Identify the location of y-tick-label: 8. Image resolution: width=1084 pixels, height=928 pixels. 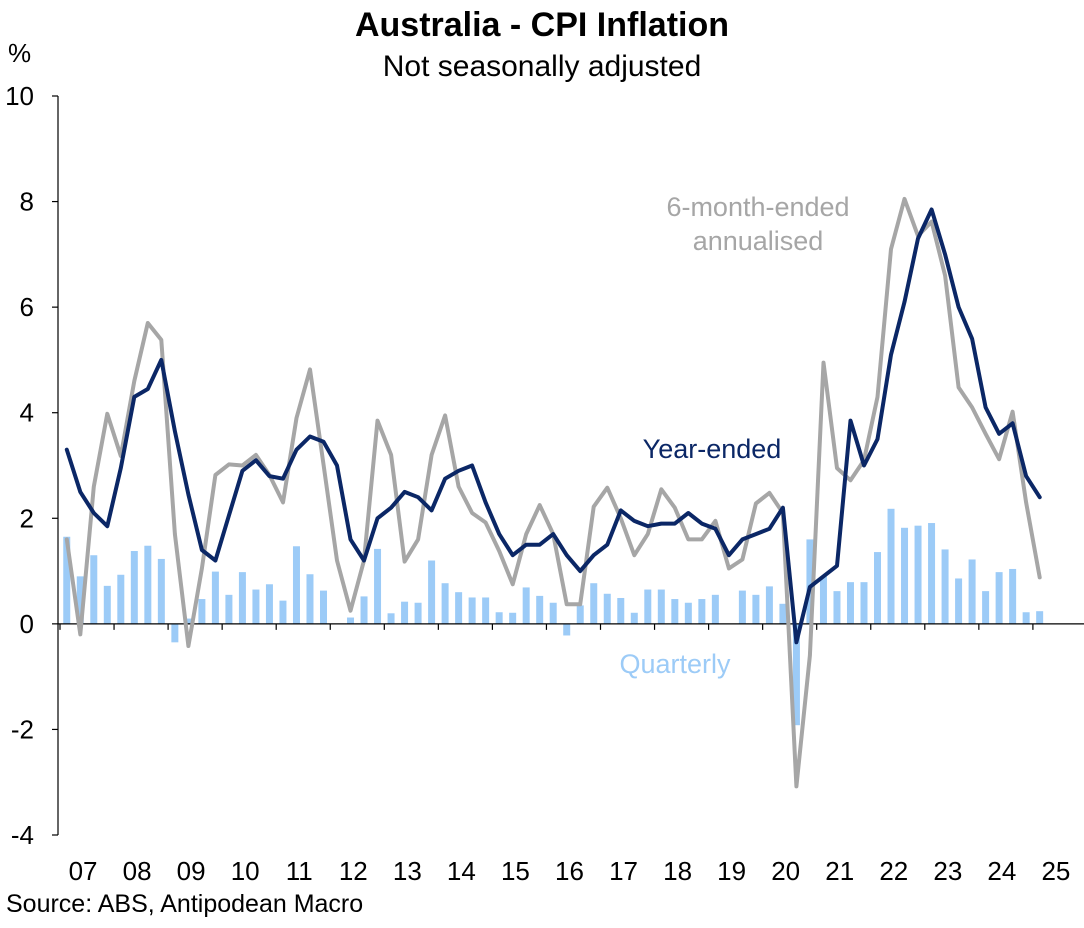
(27, 202).